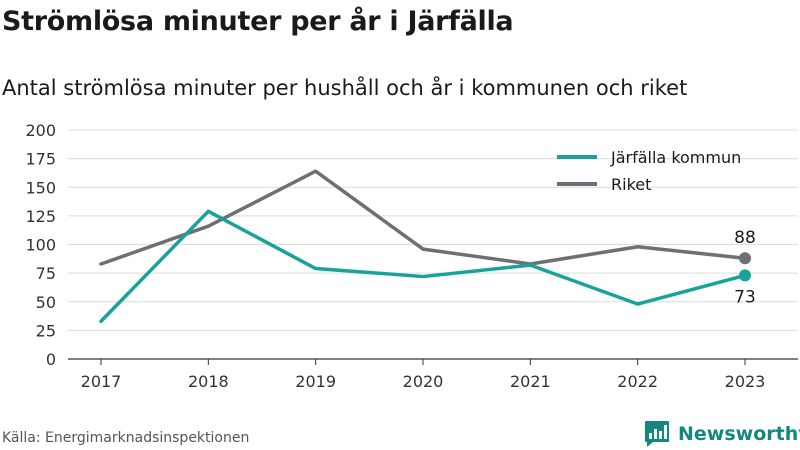  Describe the element at coordinates (675, 157) in the screenshot. I see `legend-label: Järfälla kommun` at that location.